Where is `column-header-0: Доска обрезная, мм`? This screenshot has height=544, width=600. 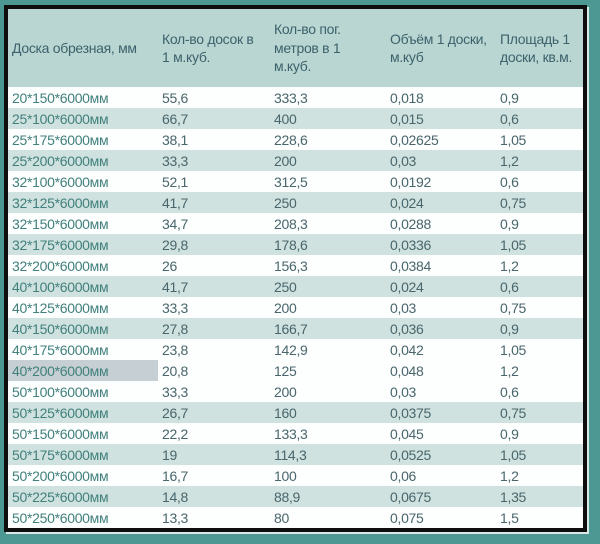 column-header-0: Доска обрезная, мм is located at coordinates (83, 48).